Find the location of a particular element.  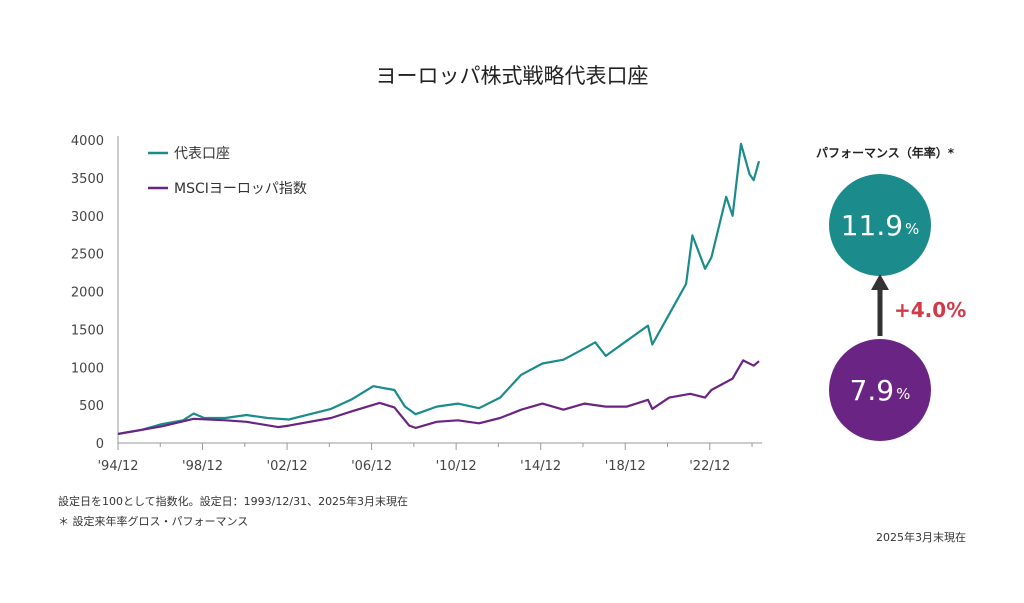

x-tick-label: '10/12 is located at coordinates (456, 466).